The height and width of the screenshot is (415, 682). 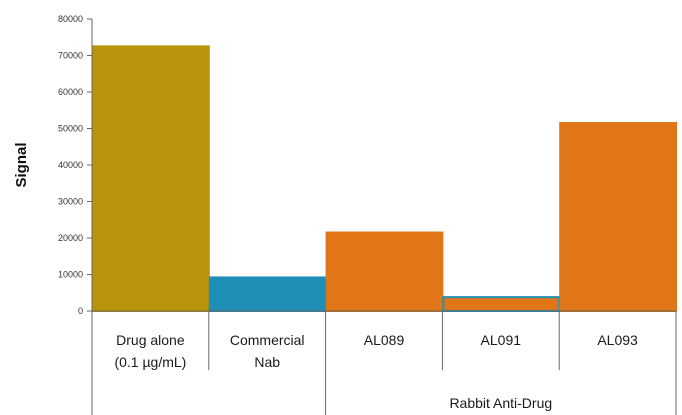 I want to click on category-label: AL089, so click(x=384, y=340).